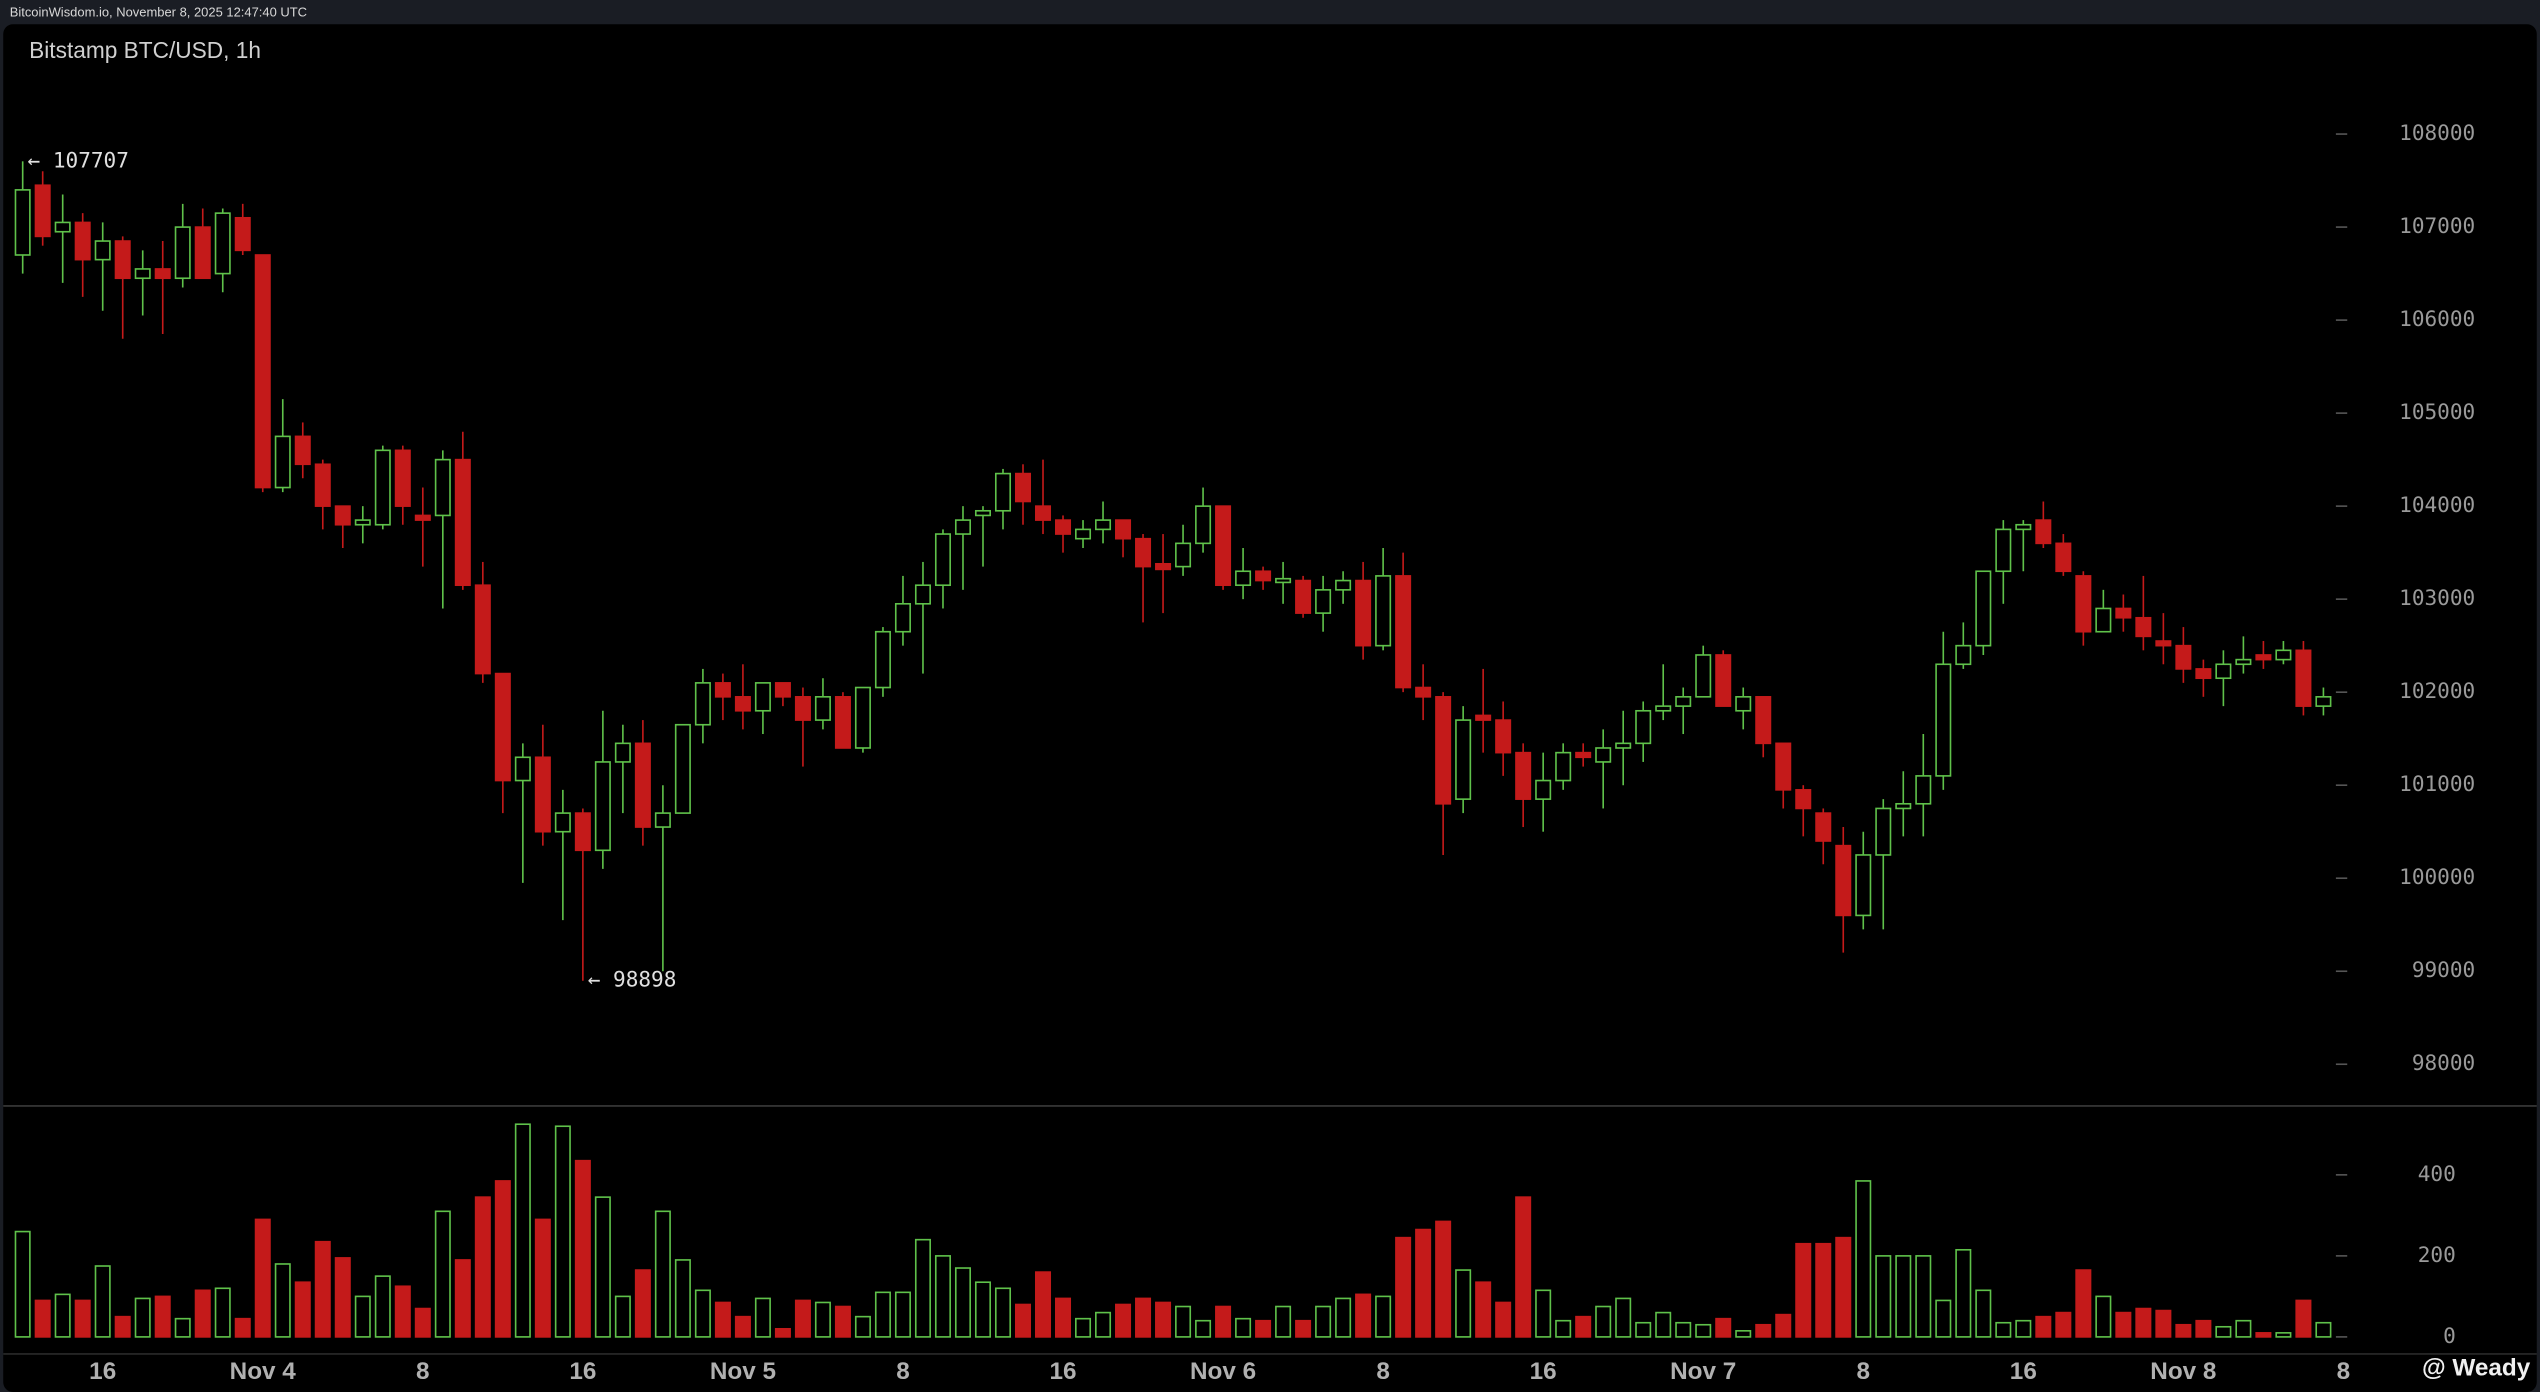 The image size is (2540, 1392). What do you see at coordinates (2449, 1335) in the screenshot?
I see `volume-y-tick-label: 0` at bounding box center [2449, 1335].